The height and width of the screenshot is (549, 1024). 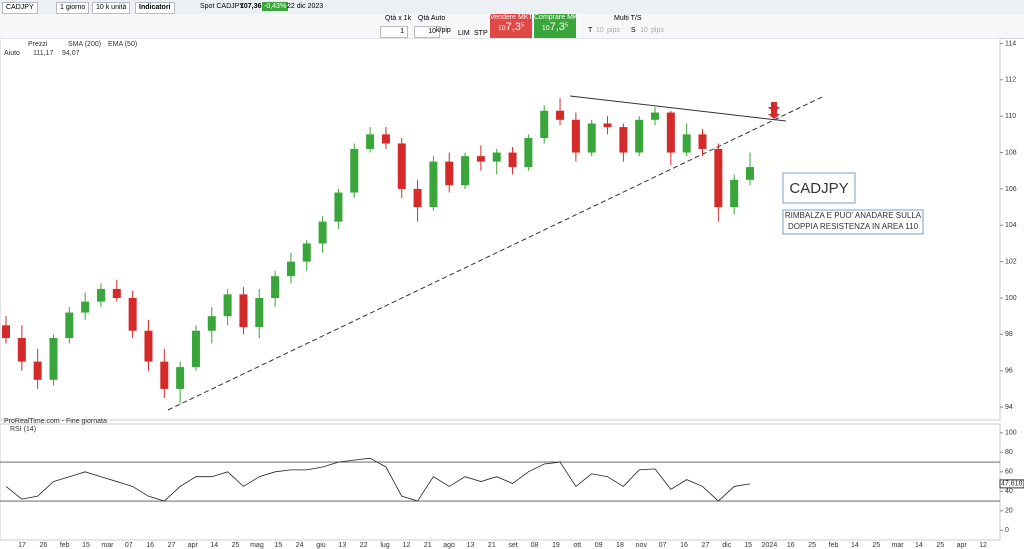 I want to click on lim: LIM, so click(x=464, y=33).